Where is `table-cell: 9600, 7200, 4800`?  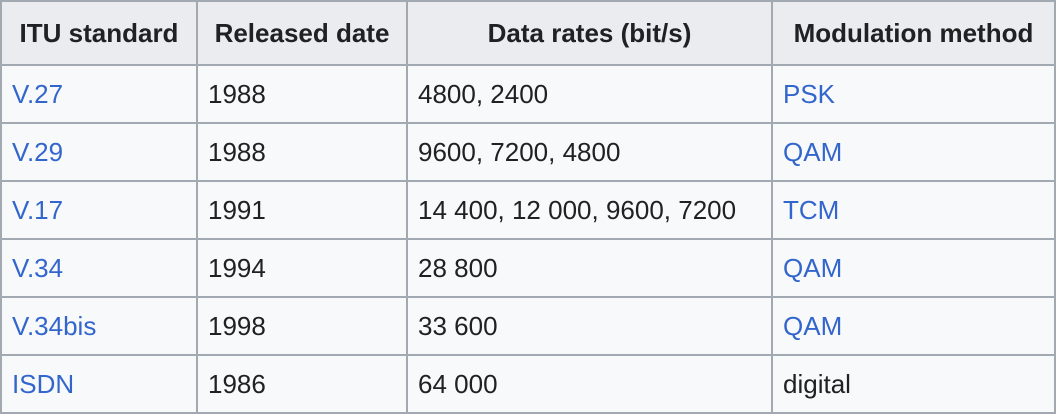
table-cell: 9600, 7200, 4800 is located at coordinates (589, 152).